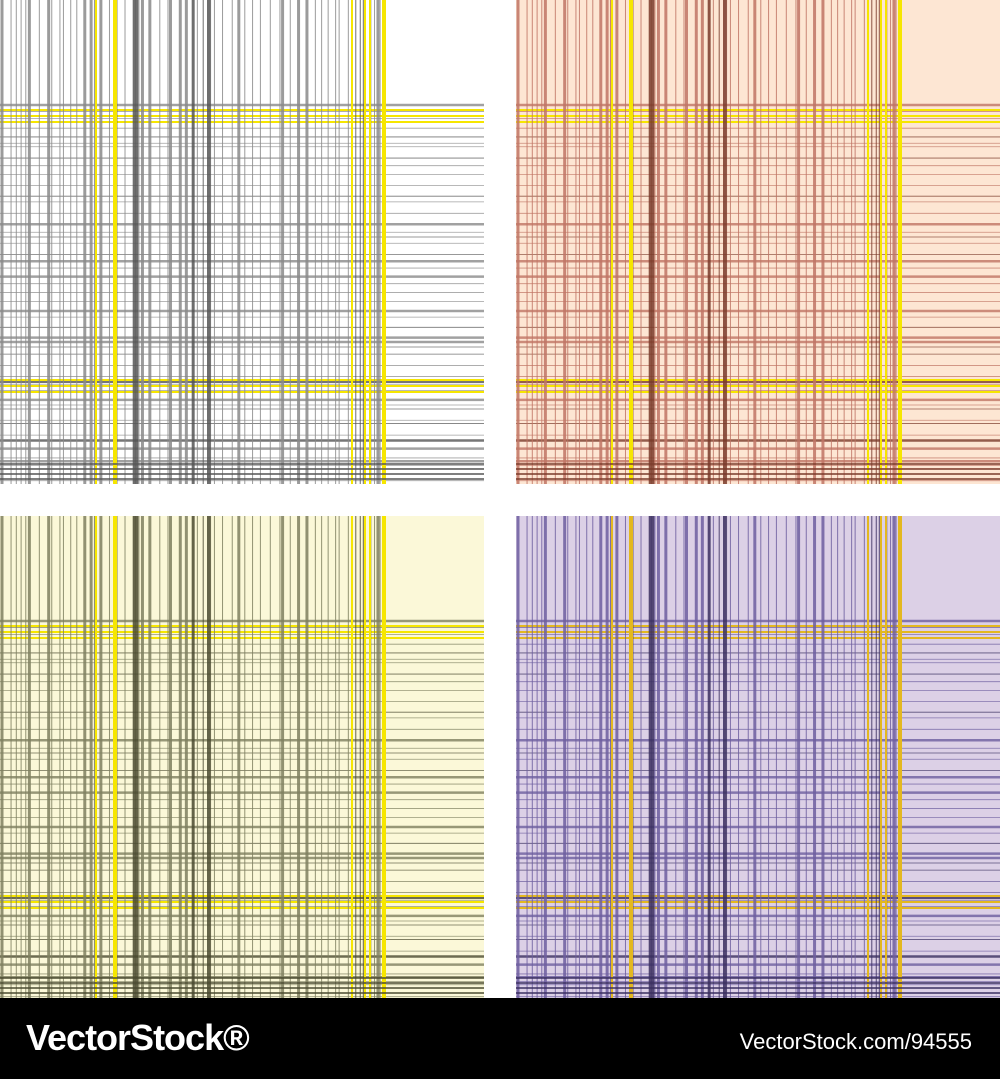 Image resolution: width=1000 pixels, height=1079 pixels. What do you see at coordinates (856, 1041) in the screenshot?
I see `url: VectorStock.com/94555` at bounding box center [856, 1041].